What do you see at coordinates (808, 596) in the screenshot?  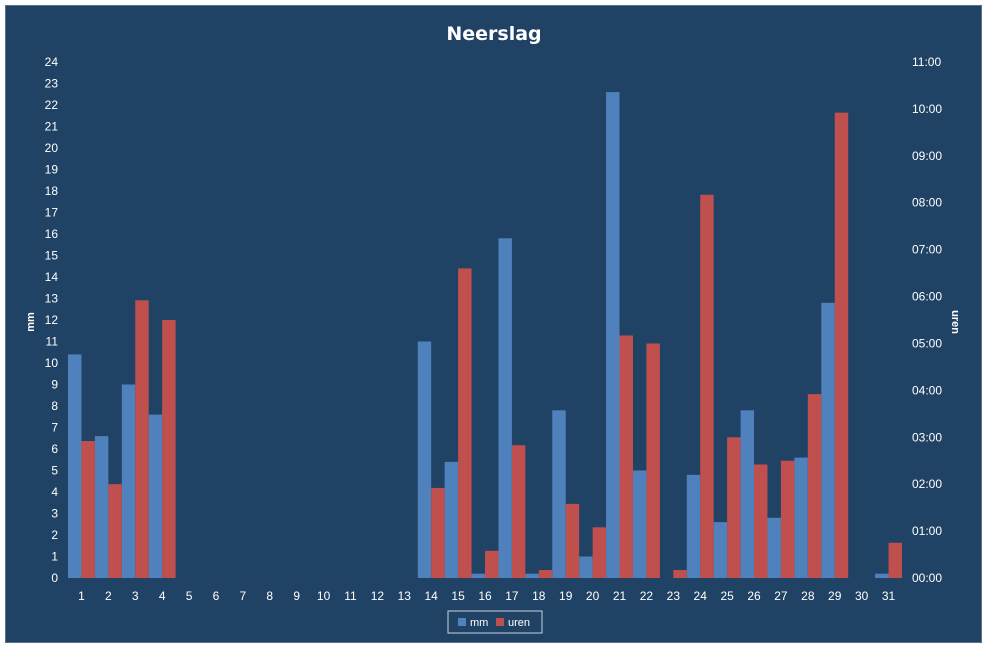 I see `x-tick-label: 28` at bounding box center [808, 596].